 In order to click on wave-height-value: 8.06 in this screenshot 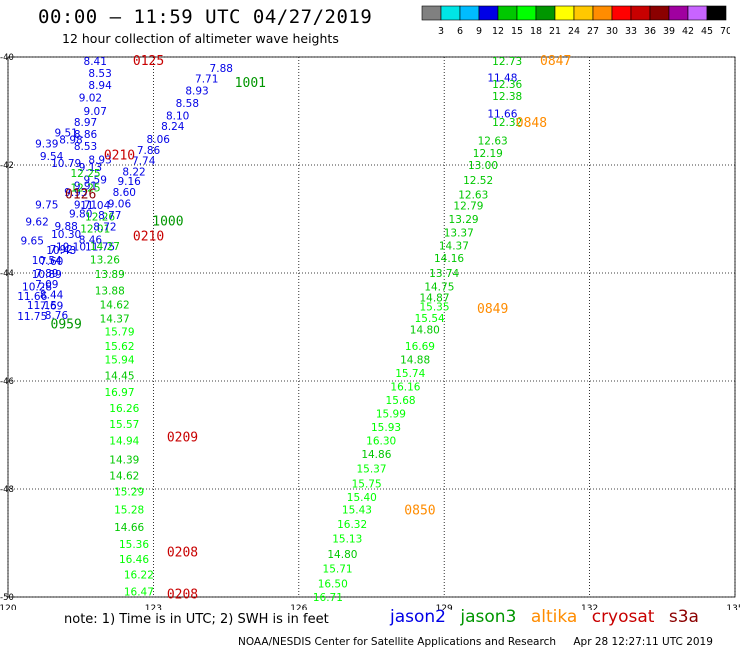, I will do `click(159, 140)`.